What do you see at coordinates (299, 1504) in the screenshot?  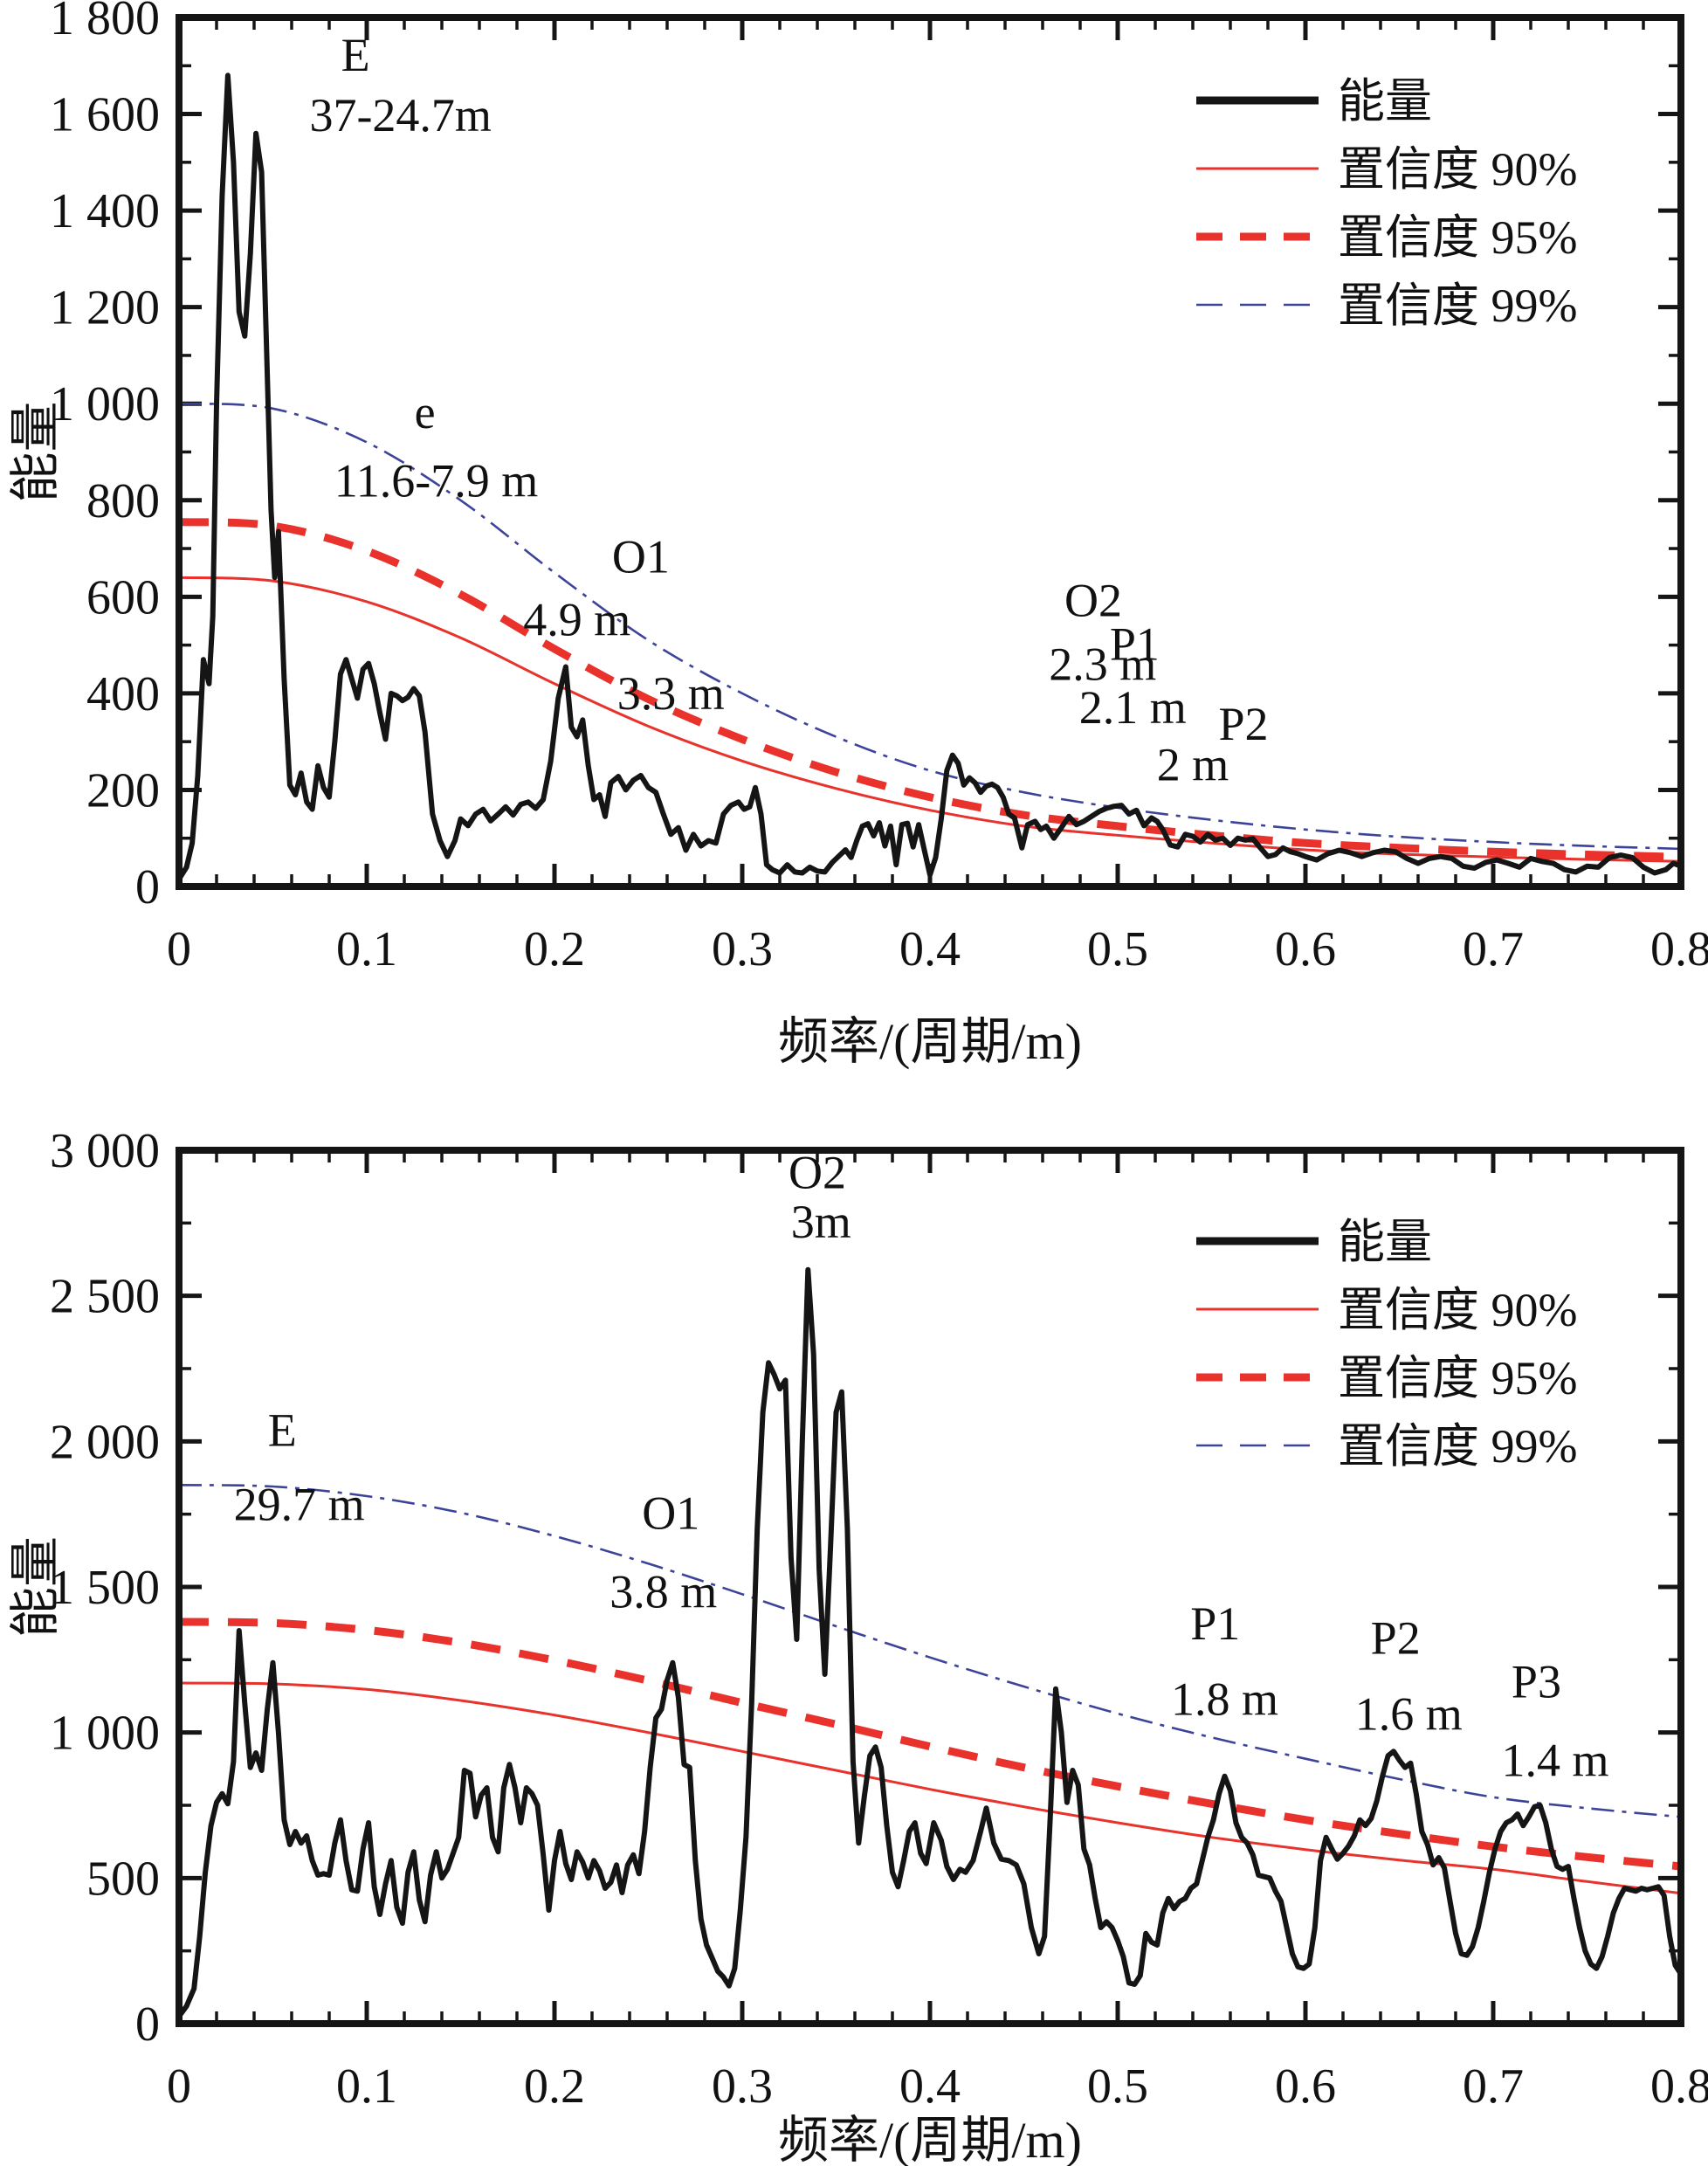 I see `peak-annotation: 29.7 m` at bounding box center [299, 1504].